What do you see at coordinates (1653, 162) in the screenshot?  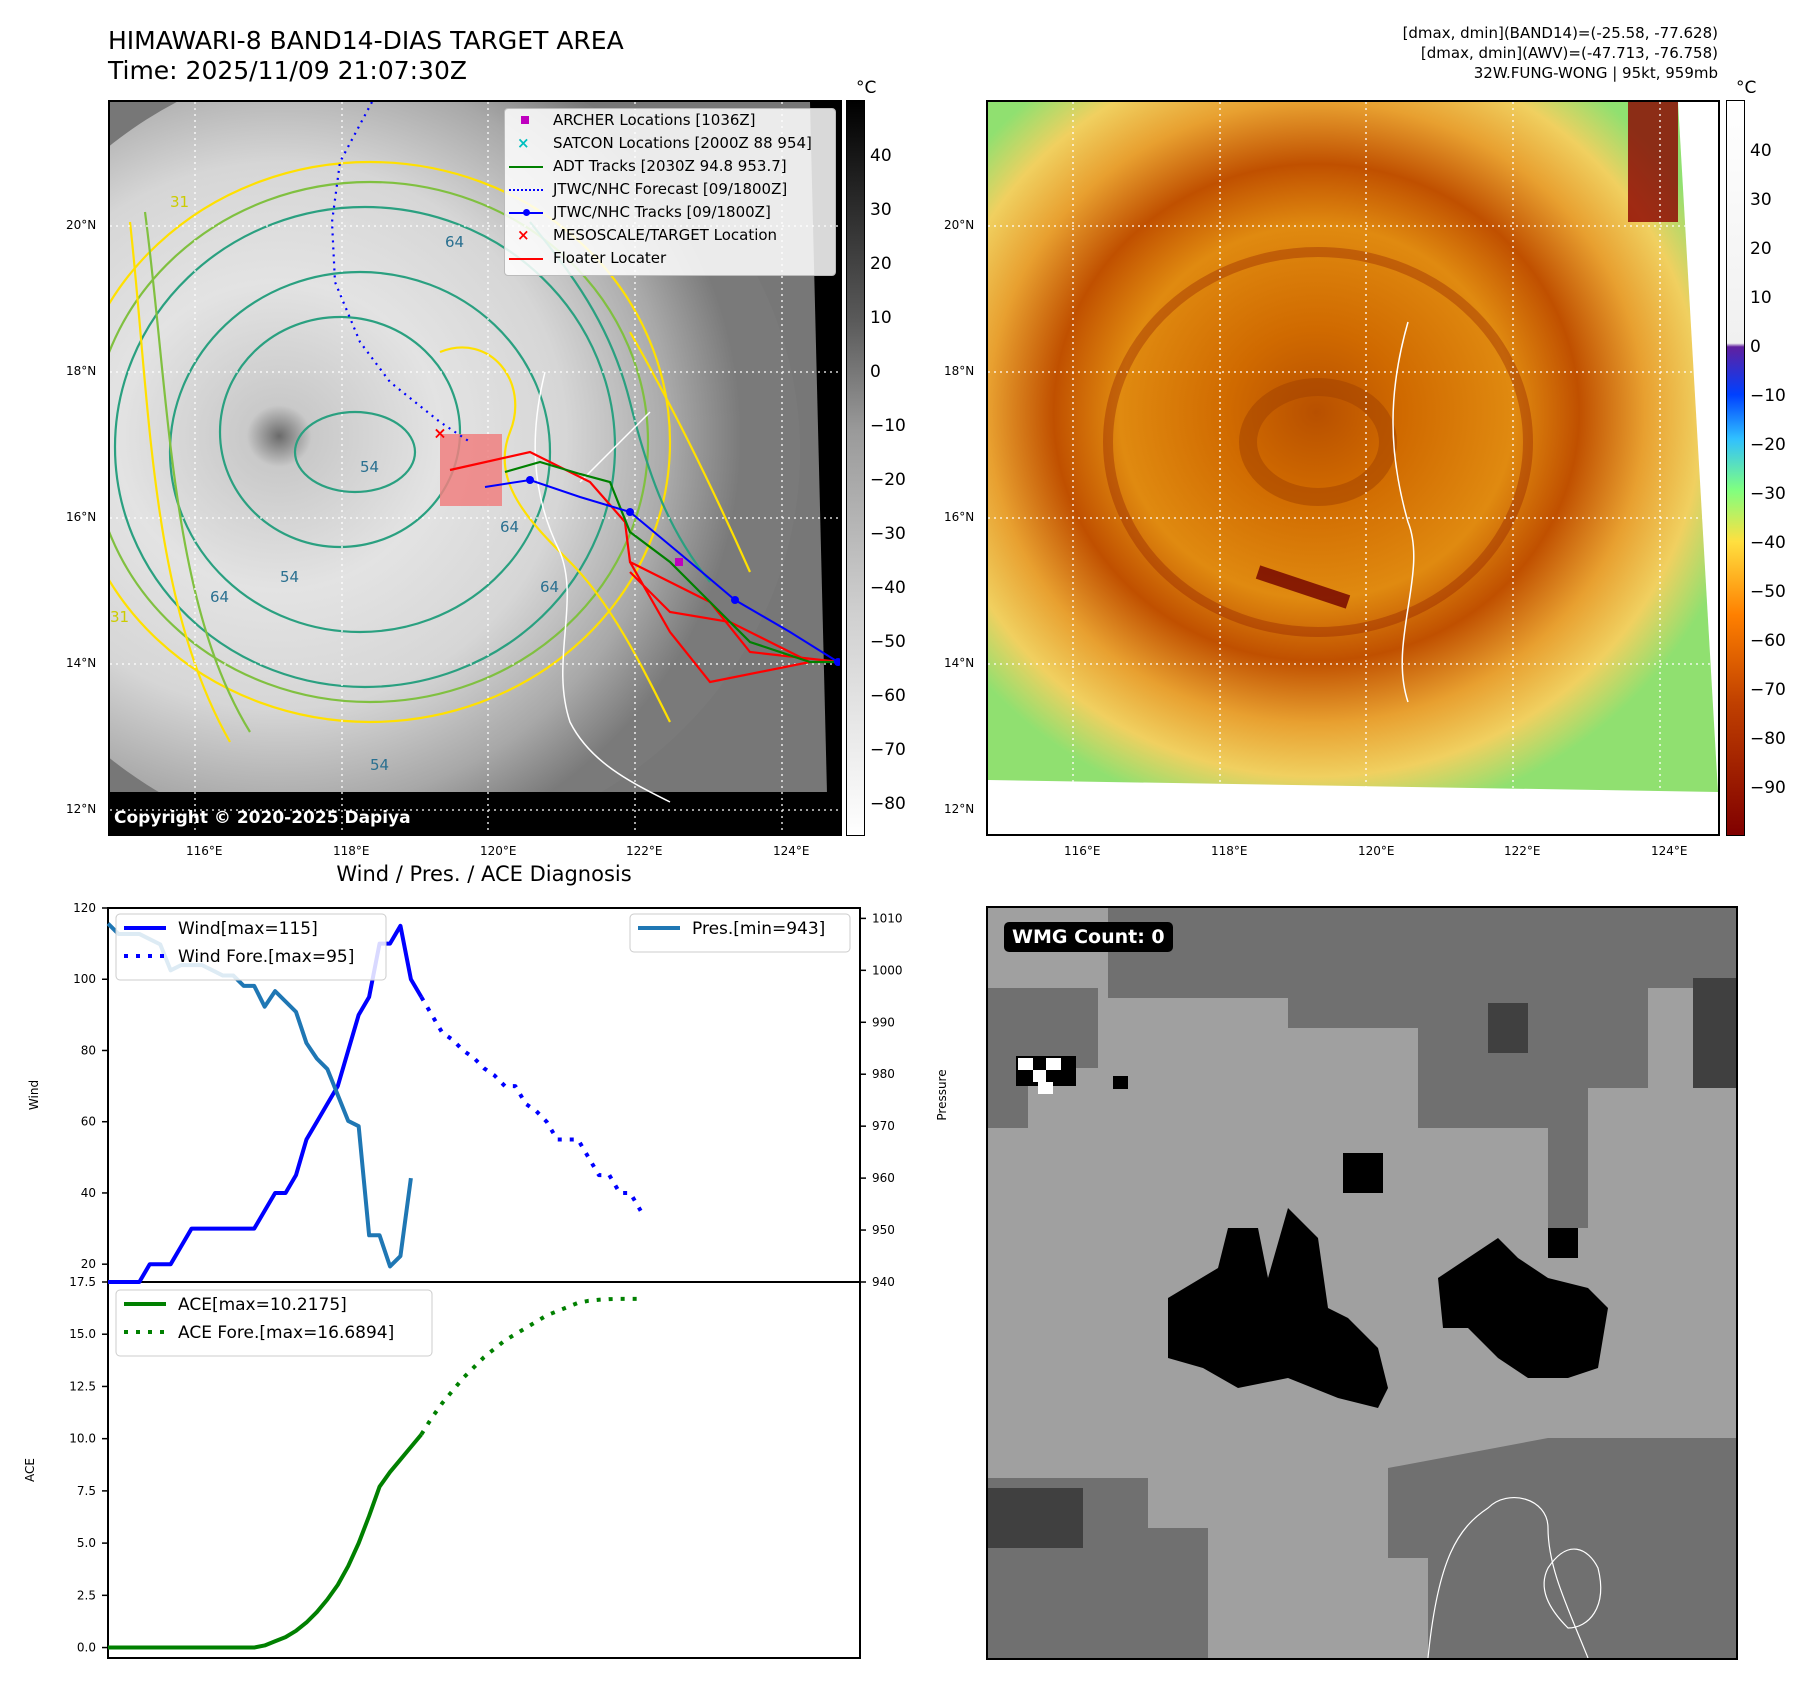 I see `cold-top` at bounding box center [1653, 162].